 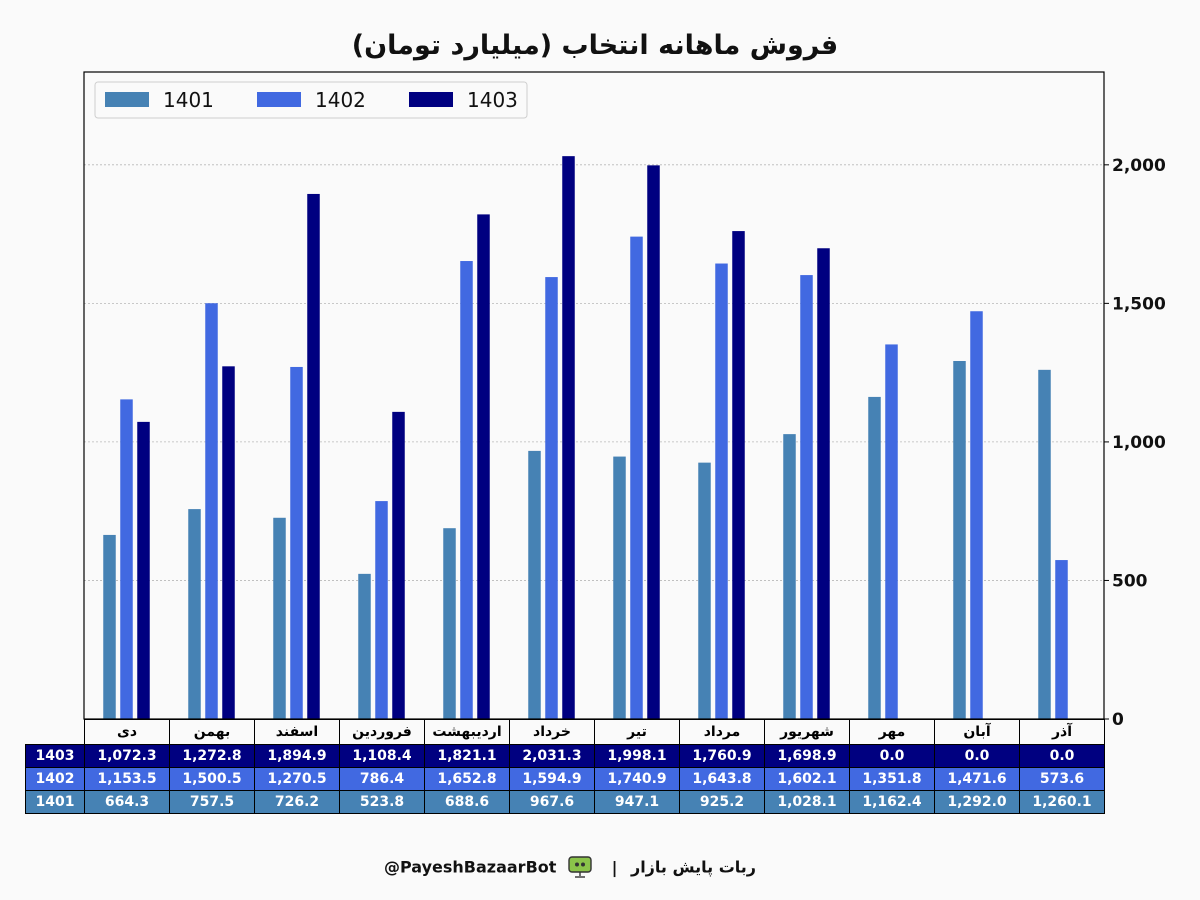 What do you see at coordinates (188, 100) in the screenshot?
I see `legend-label-1401: 1401` at bounding box center [188, 100].